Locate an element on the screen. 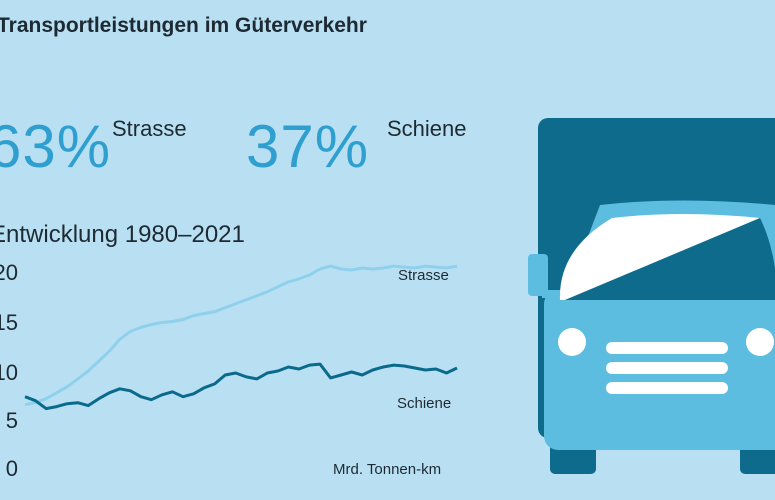 The height and width of the screenshot is (500, 775). series-label-rail: Schiene is located at coordinates (424, 403).